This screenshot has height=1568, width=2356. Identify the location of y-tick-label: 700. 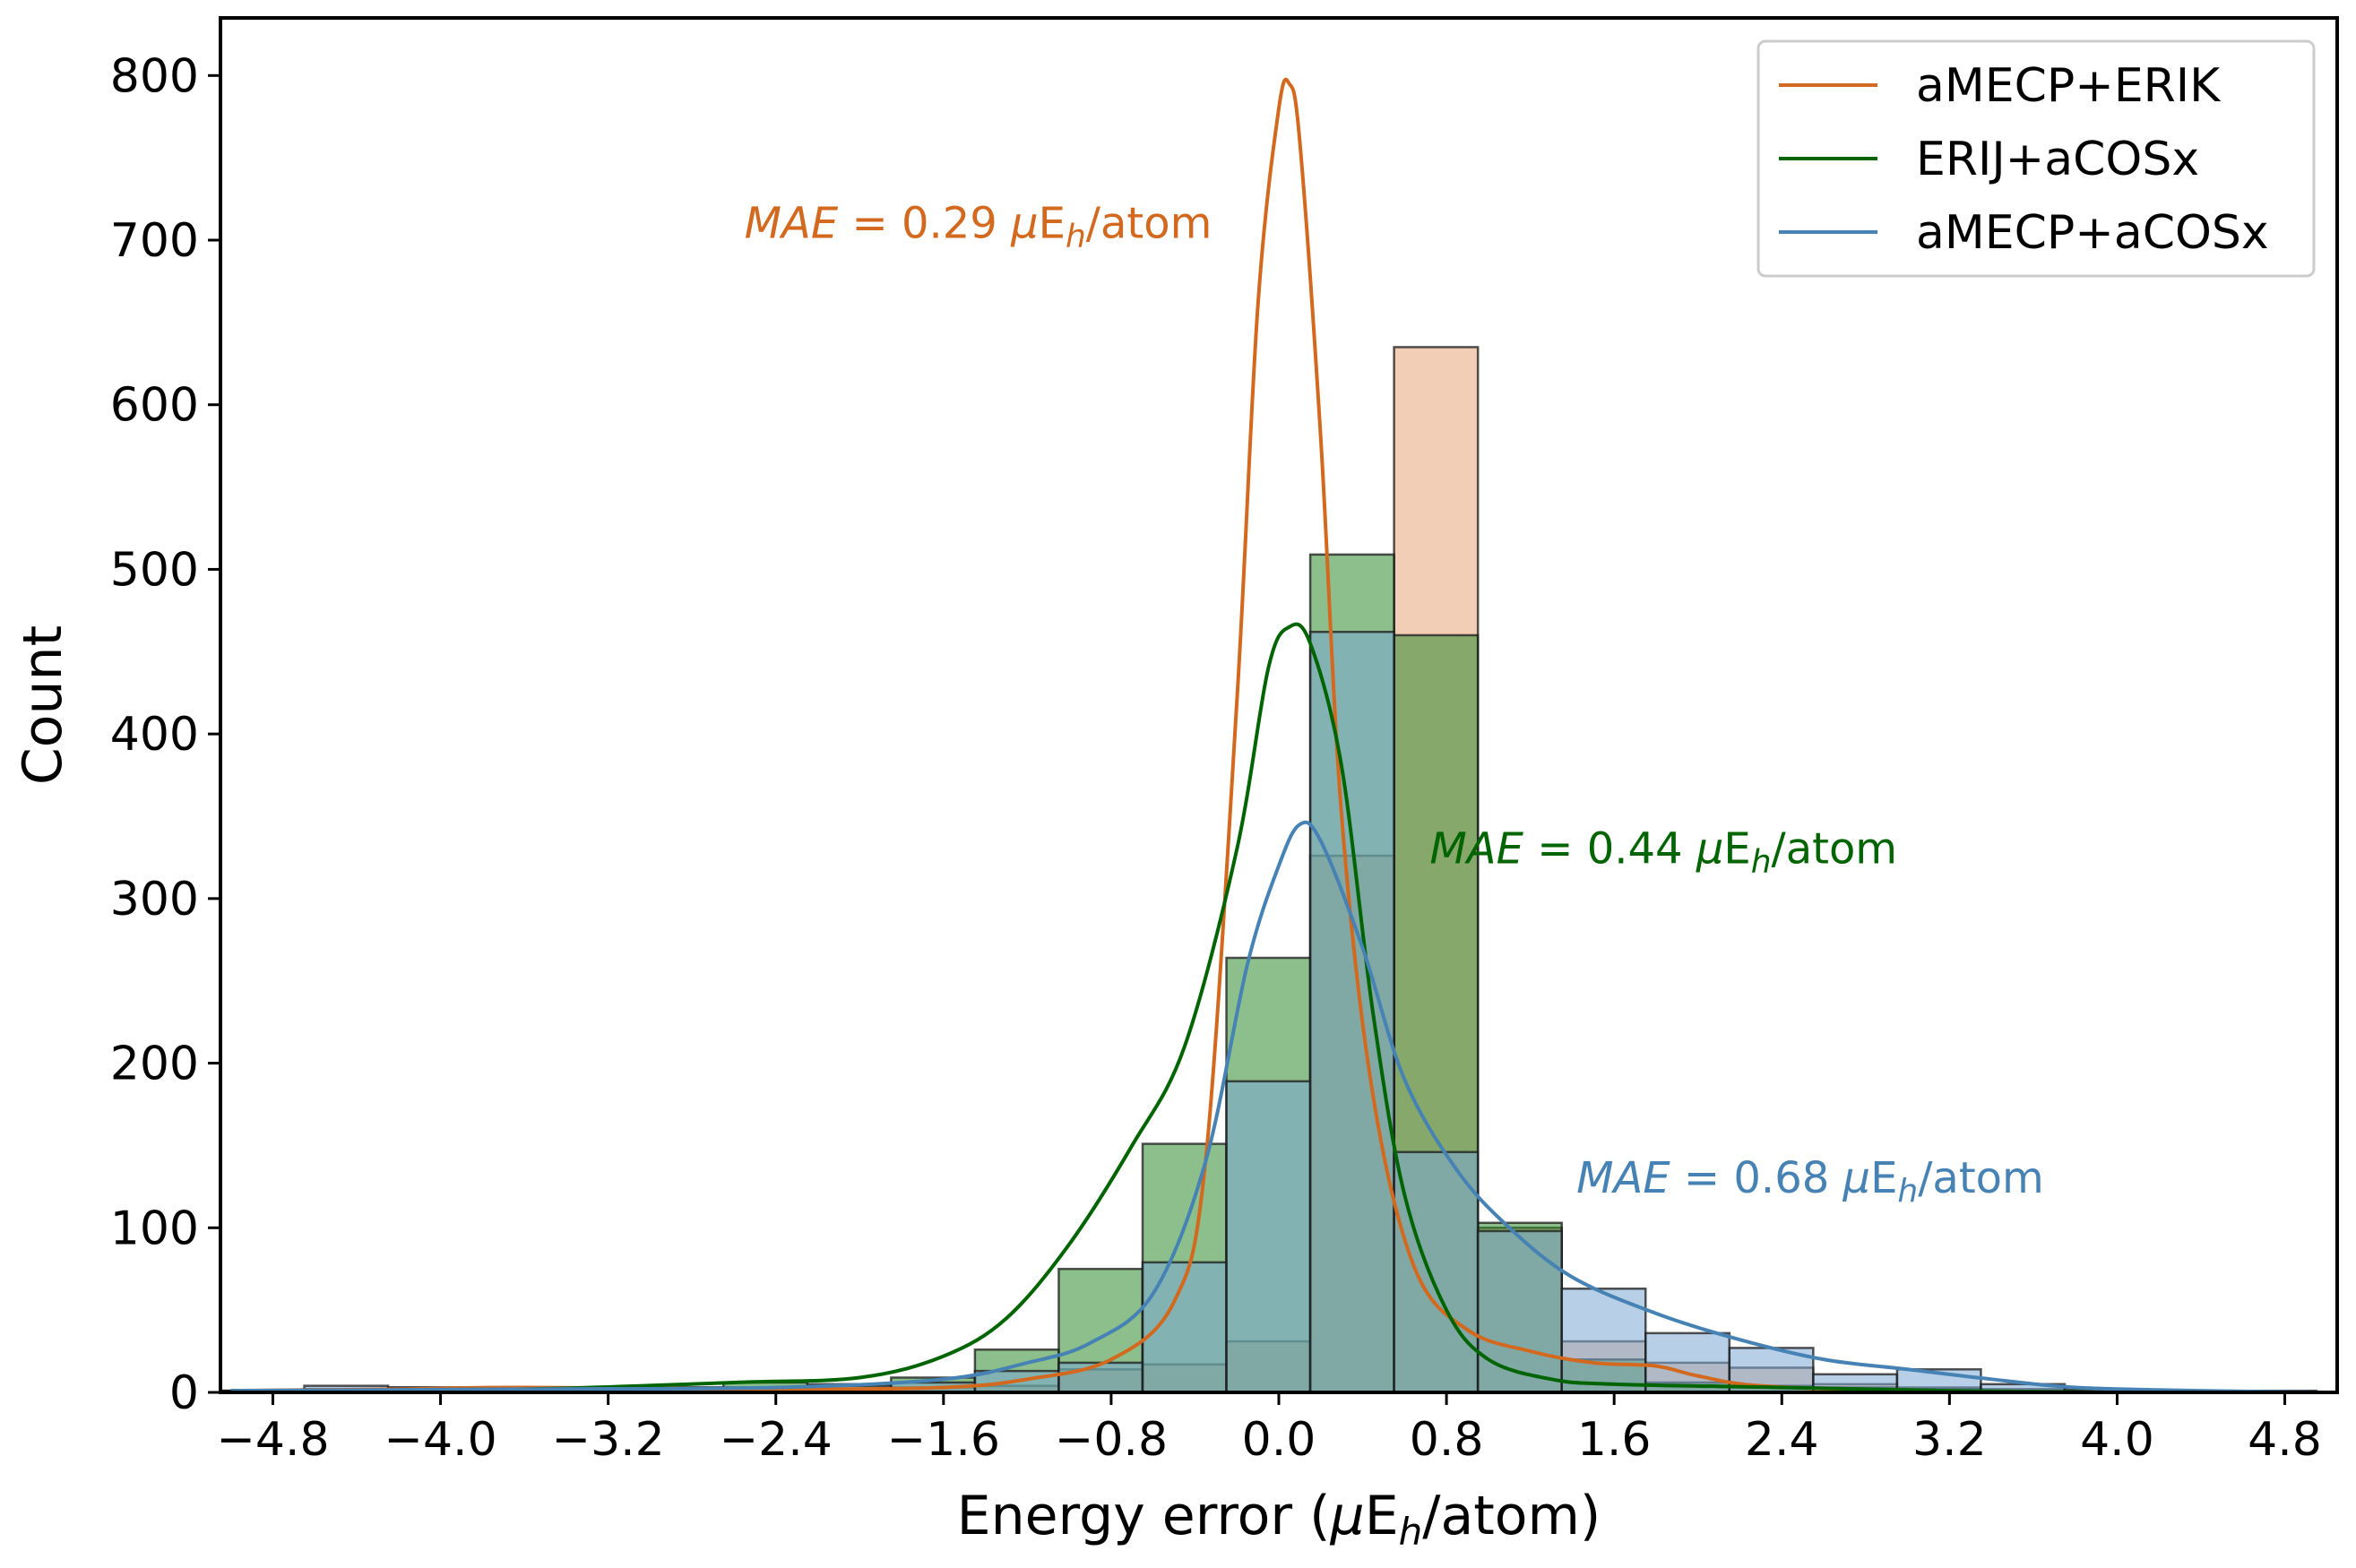
(154, 241).